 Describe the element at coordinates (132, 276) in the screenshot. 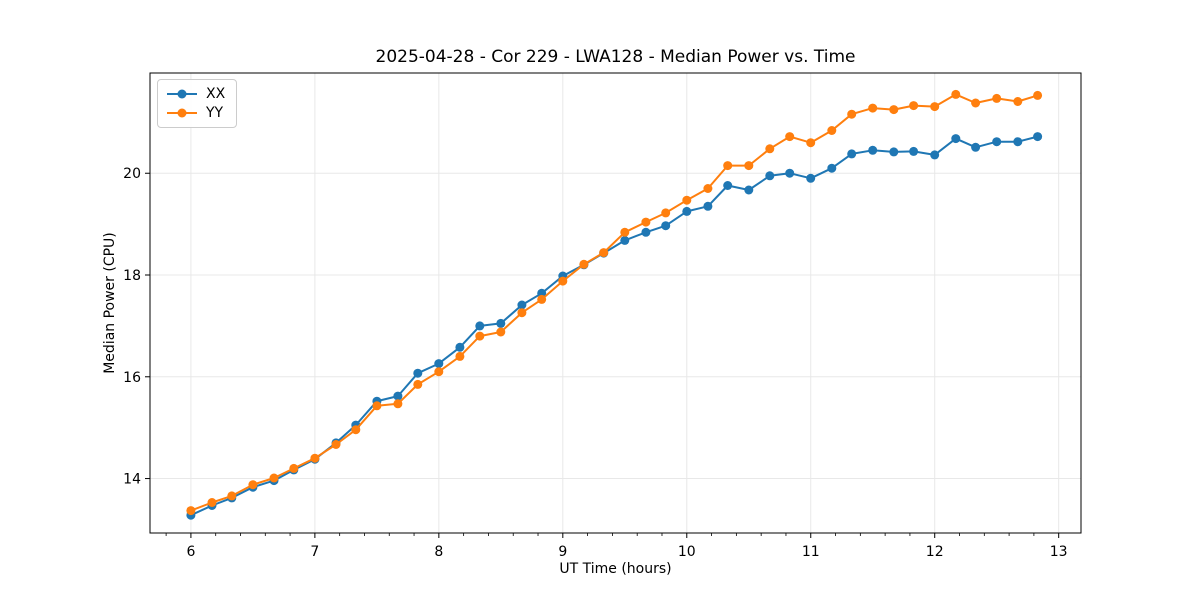

I see `y-tick-label: 18` at that location.